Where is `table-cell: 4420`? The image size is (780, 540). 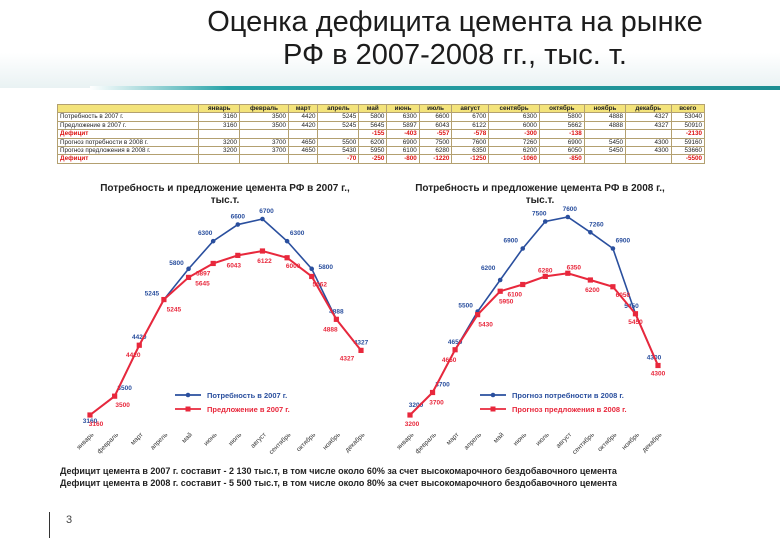 table-cell: 4420 is located at coordinates (303, 117).